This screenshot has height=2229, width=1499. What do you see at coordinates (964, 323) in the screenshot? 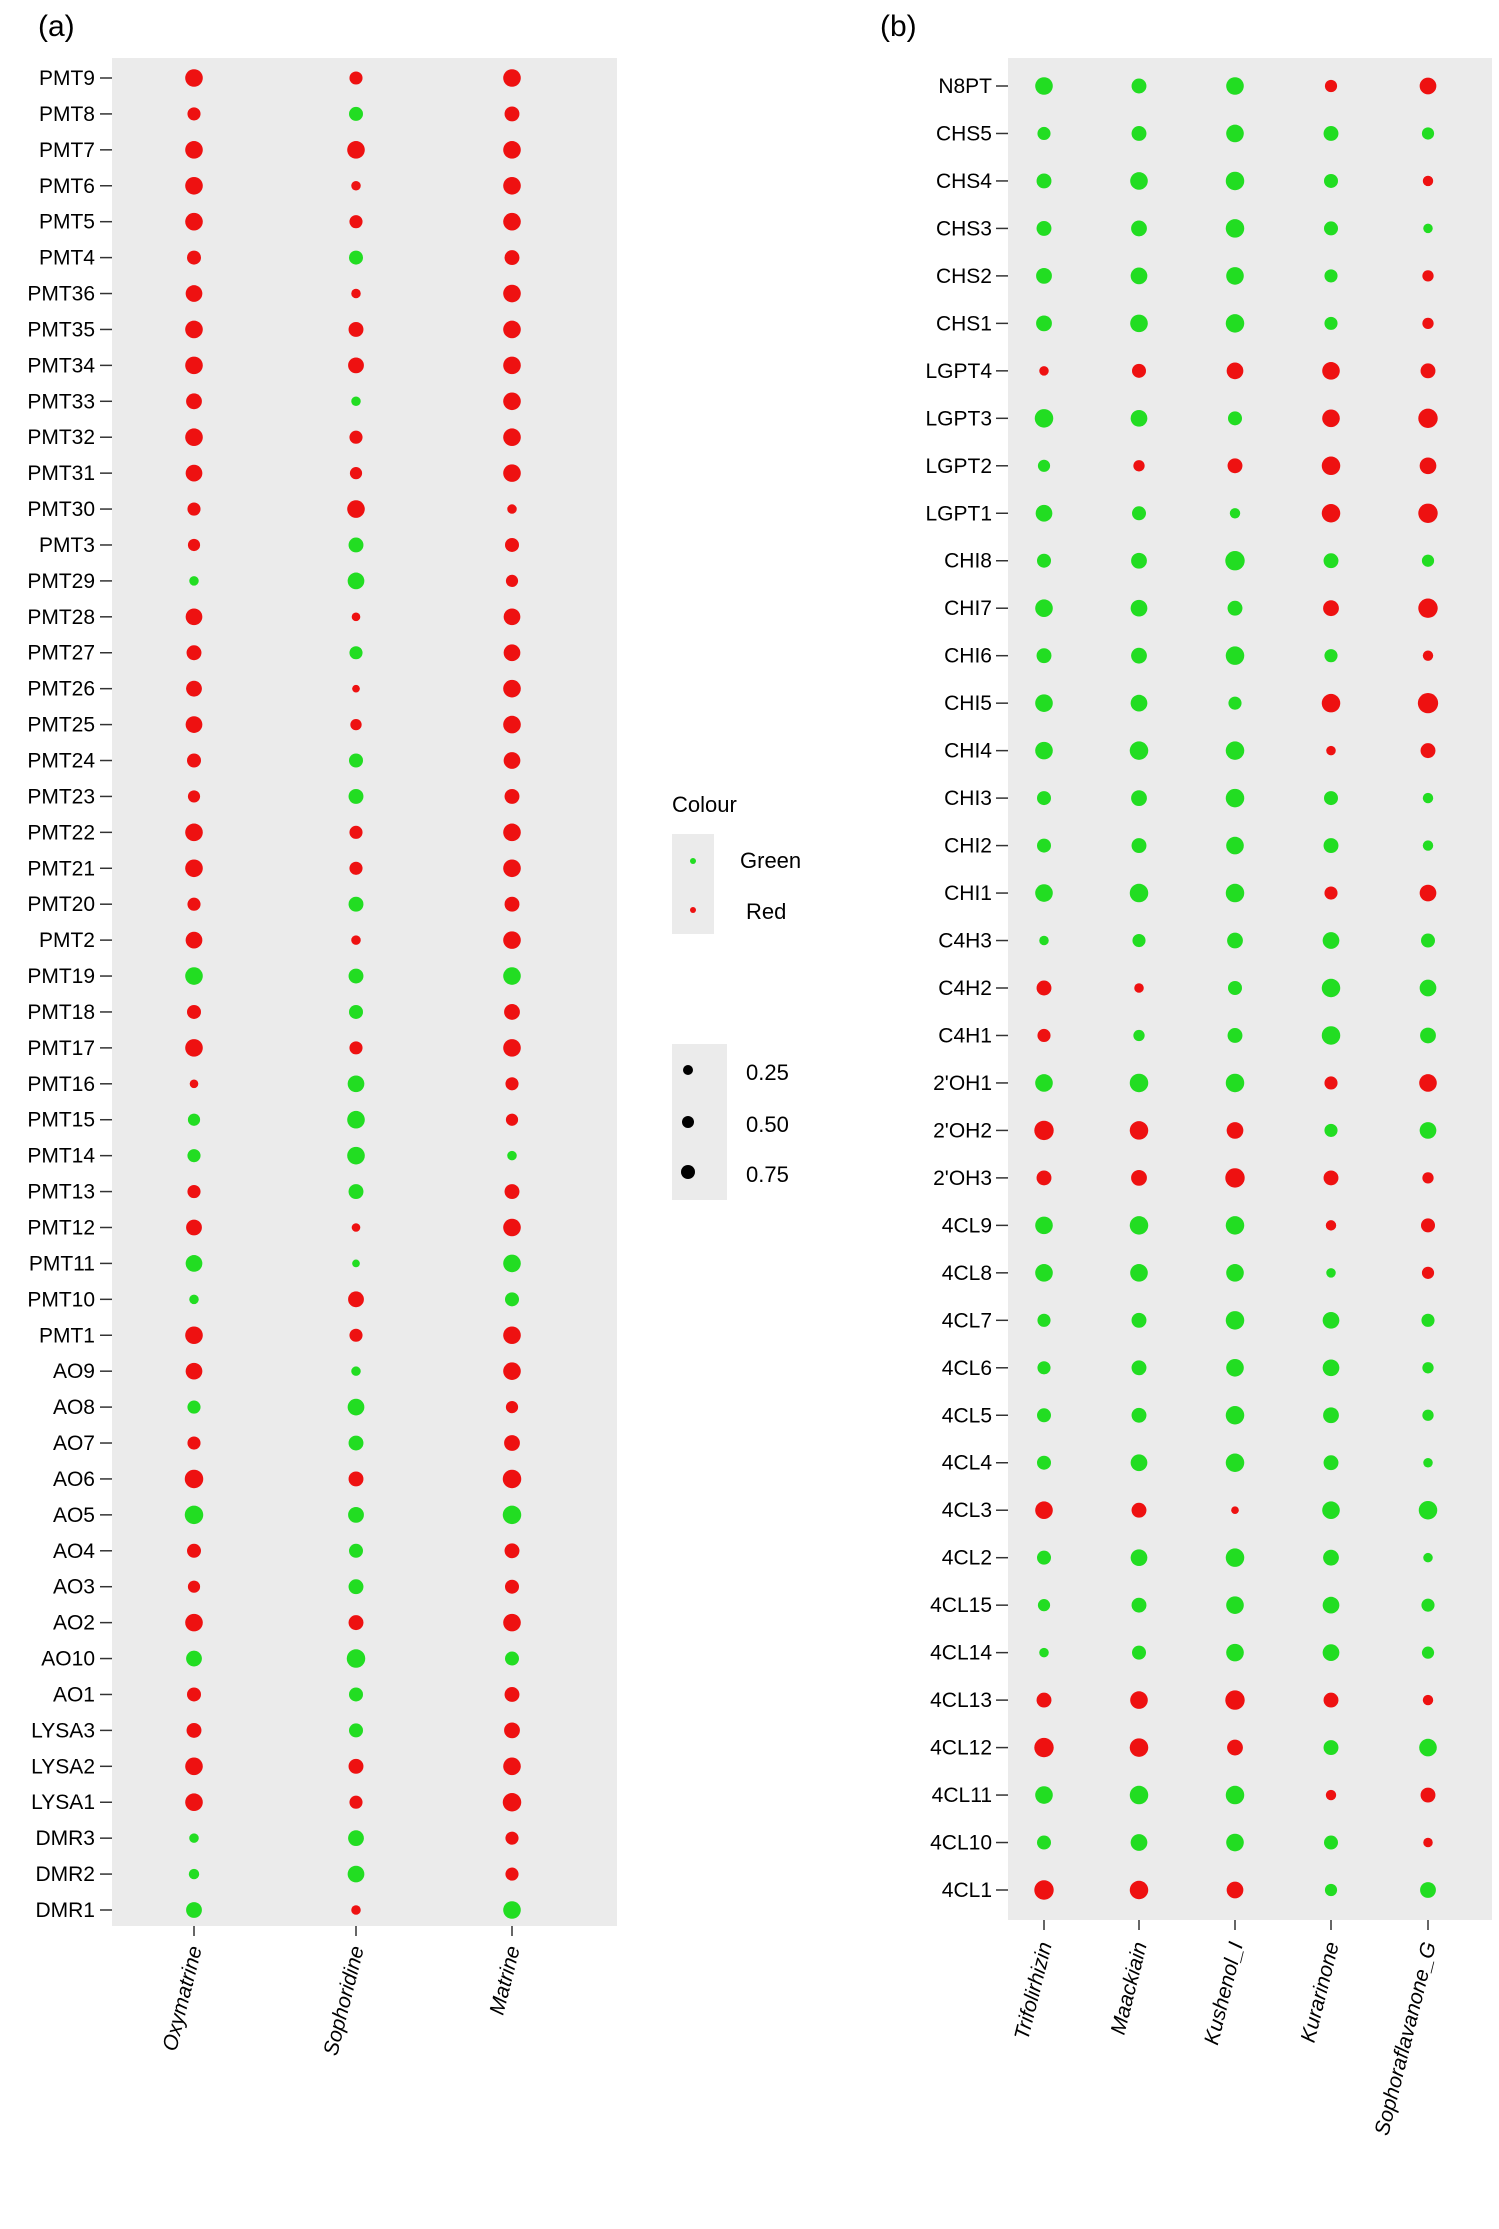
I see `y-tick-label-chs1: CHS1` at bounding box center [964, 323].